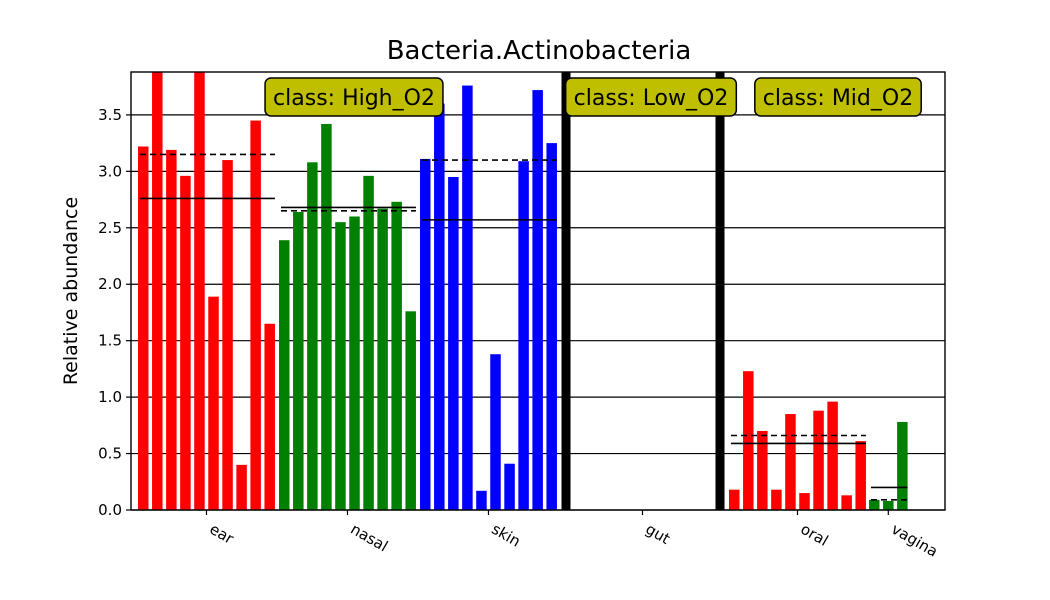  What do you see at coordinates (110, 228) in the screenshot?
I see `y-tick-label: 2.5` at bounding box center [110, 228].